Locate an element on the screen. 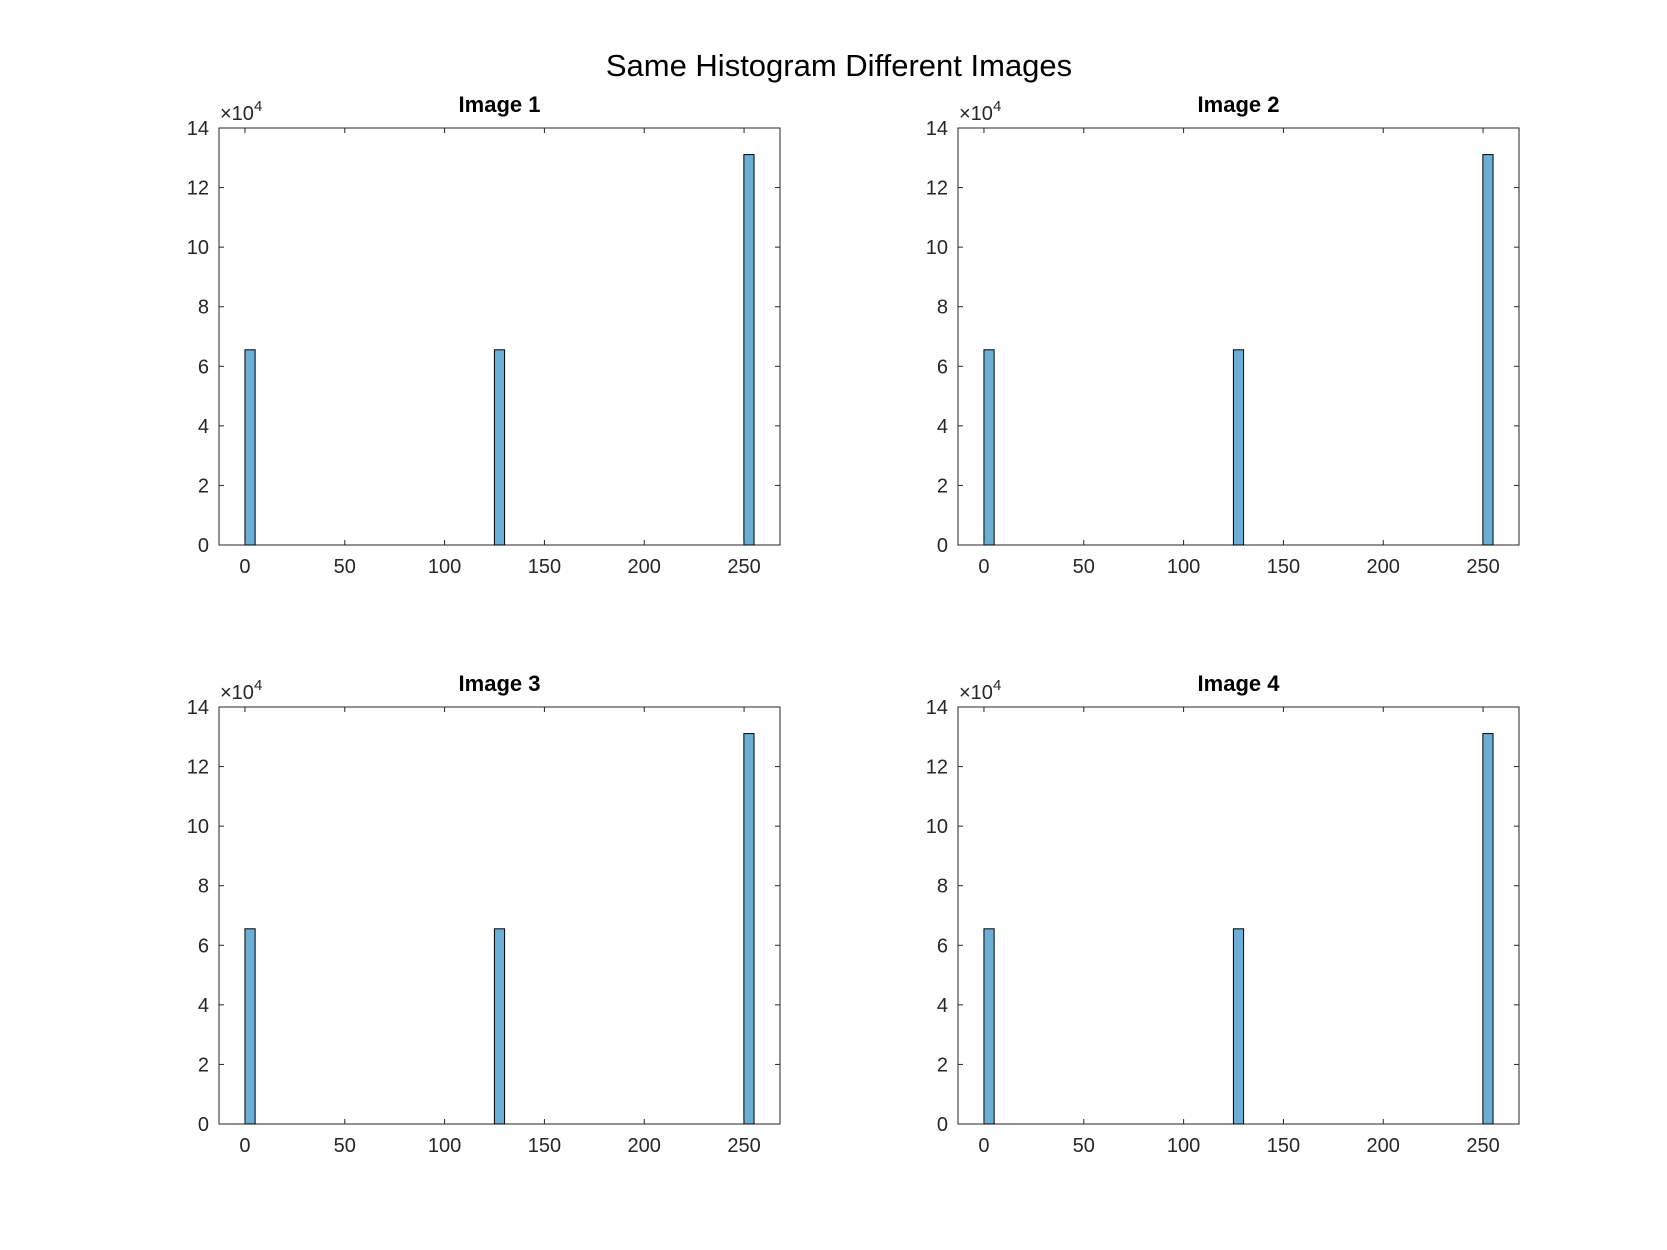 Image resolution: width=1667 pixels, height=1250 pixels. subplot-title: Image 4 is located at coordinates (1239, 683).